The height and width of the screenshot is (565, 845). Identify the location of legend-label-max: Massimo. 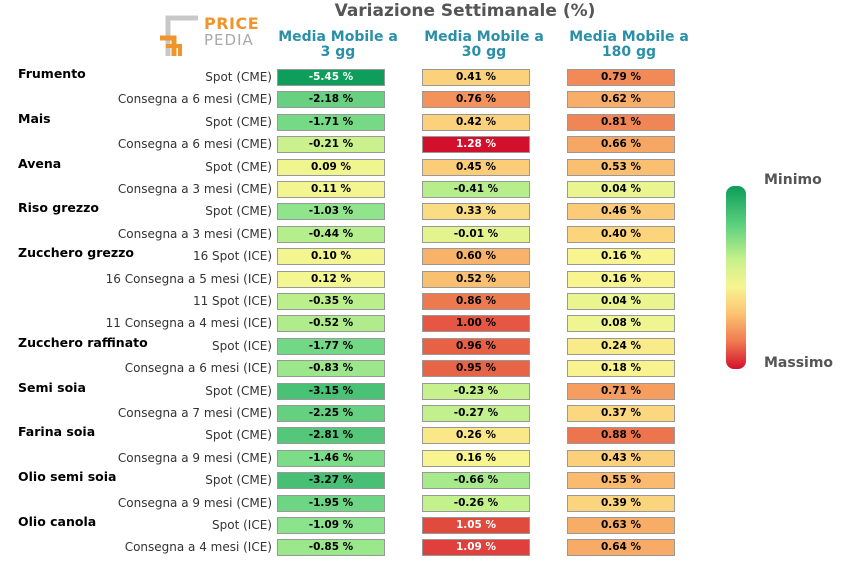
(799, 363).